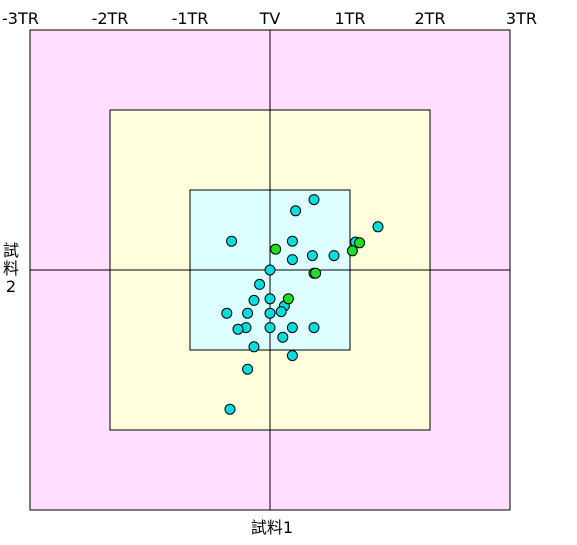  I want to click on x-tick-labels: -3TR -2TR -1TR TV 1TR 2TR 3TR, so click(269, 18).